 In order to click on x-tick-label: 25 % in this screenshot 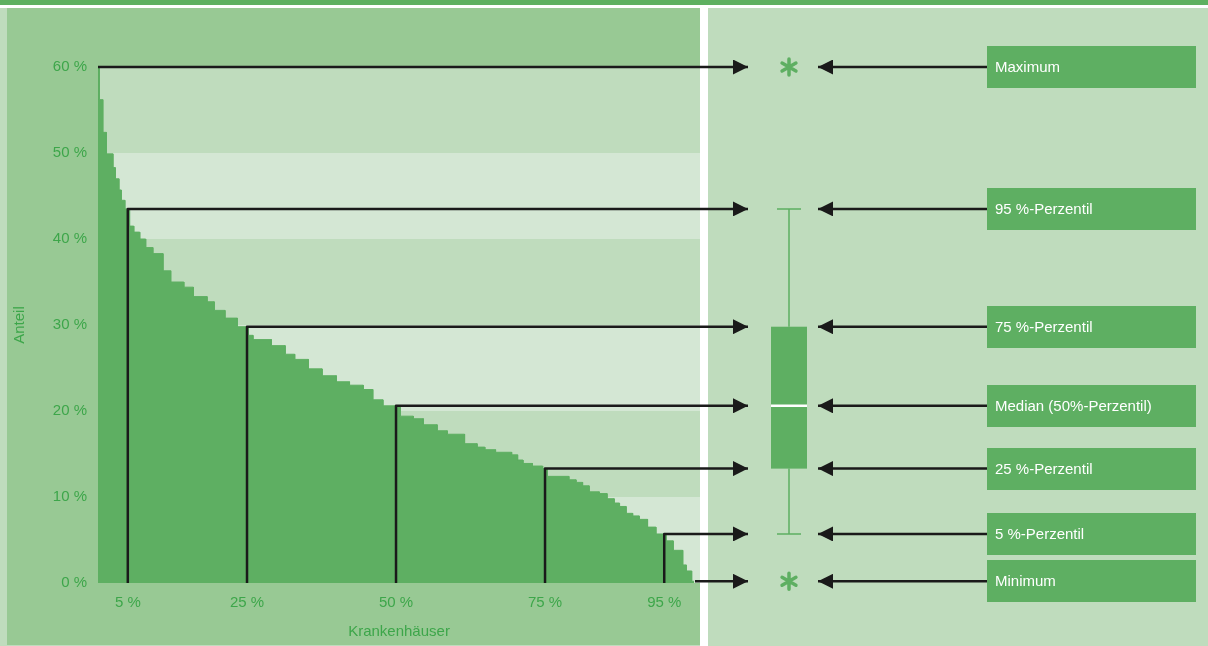, I will do `click(247, 602)`.